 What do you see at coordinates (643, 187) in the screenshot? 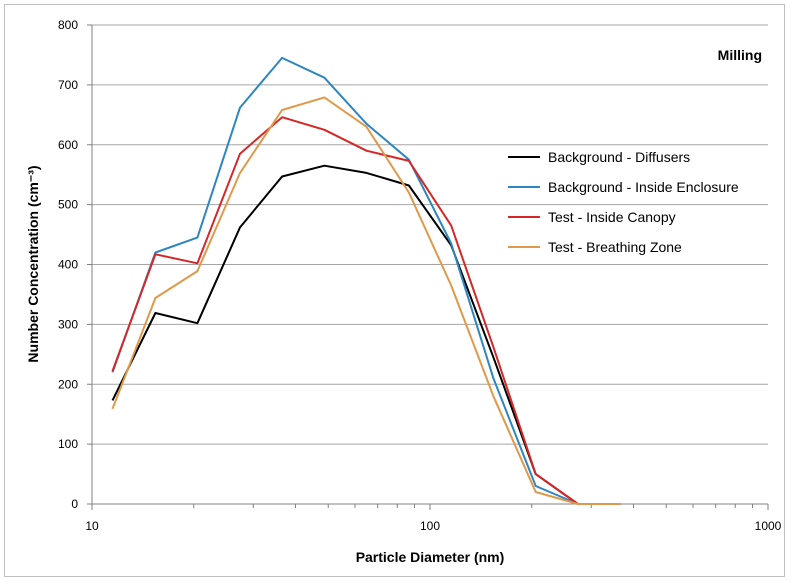
I see `legend-label-2: Background - Inside Enclosure` at bounding box center [643, 187].